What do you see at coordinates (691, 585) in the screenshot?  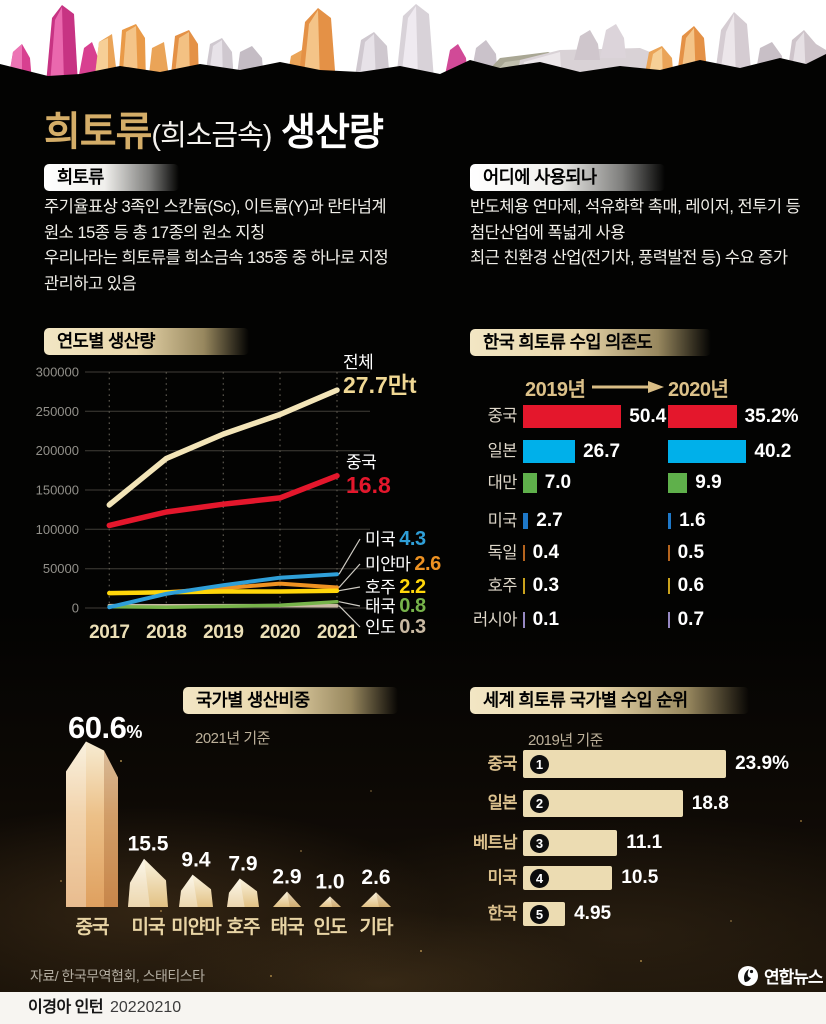 I see `value-2020: 0.6` at bounding box center [691, 585].